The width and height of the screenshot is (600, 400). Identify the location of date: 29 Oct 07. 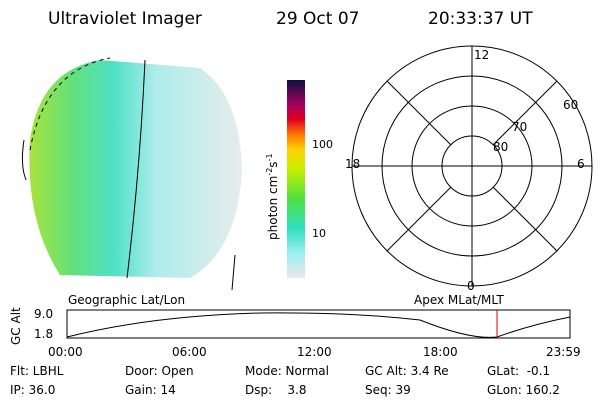
(317, 19).